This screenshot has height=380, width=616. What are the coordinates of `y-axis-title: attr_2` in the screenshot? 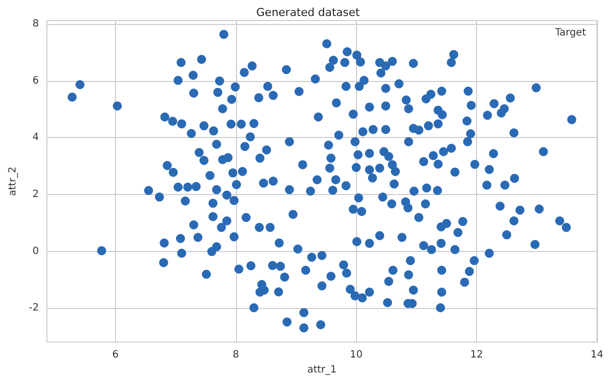 It's located at (13, 181).